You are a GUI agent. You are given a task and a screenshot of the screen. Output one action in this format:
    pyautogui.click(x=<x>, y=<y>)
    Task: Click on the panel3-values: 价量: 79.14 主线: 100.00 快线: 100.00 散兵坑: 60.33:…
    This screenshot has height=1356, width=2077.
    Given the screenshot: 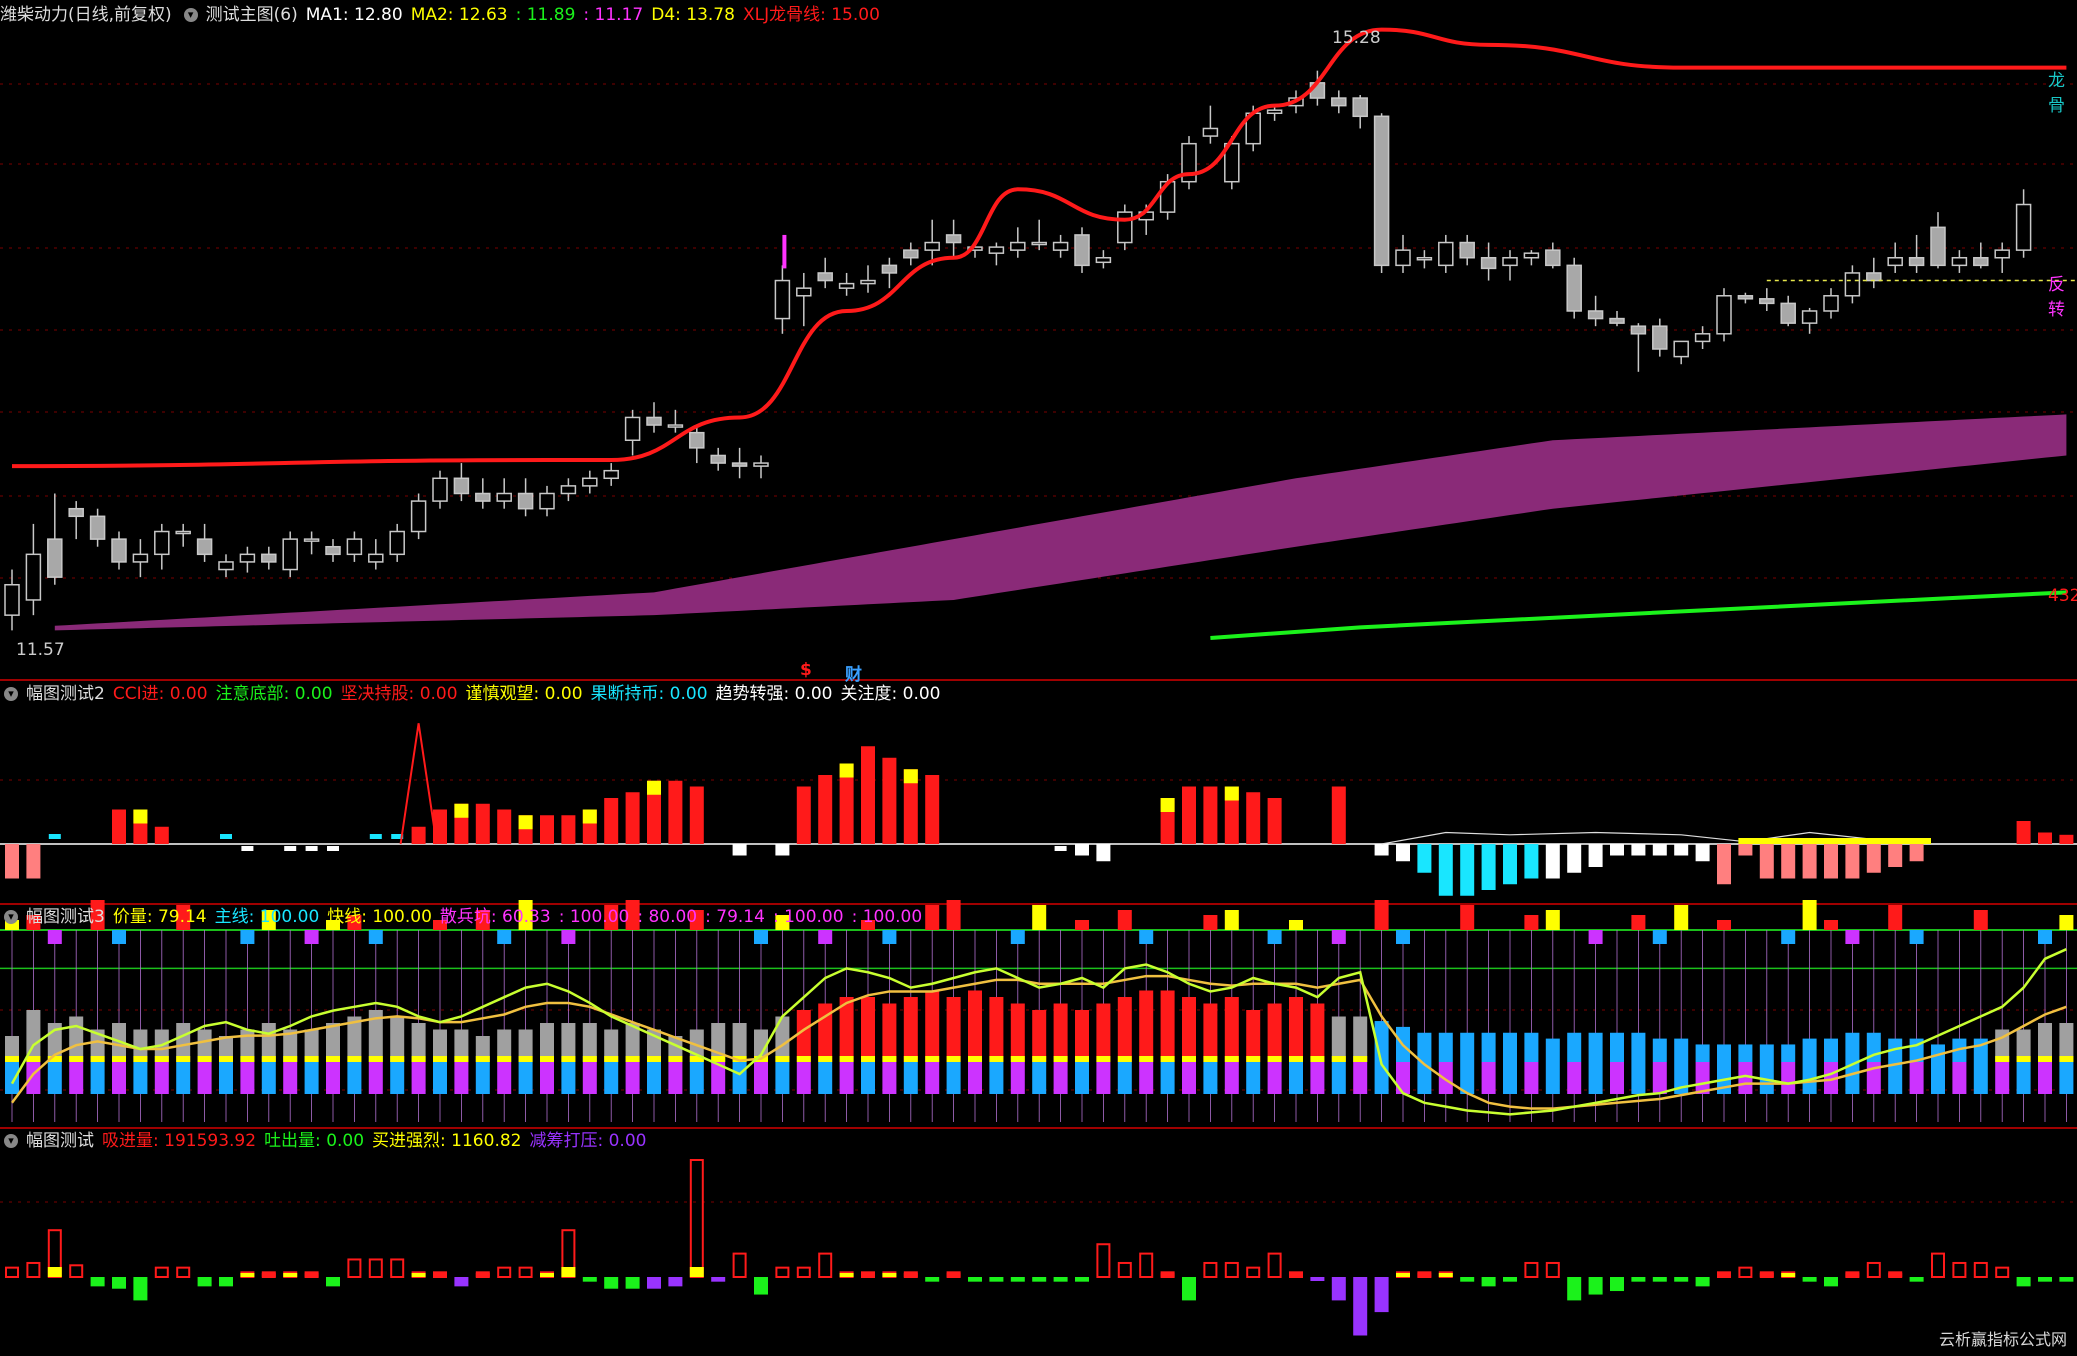 What is the action you would take?
    pyautogui.click(x=521, y=917)
    